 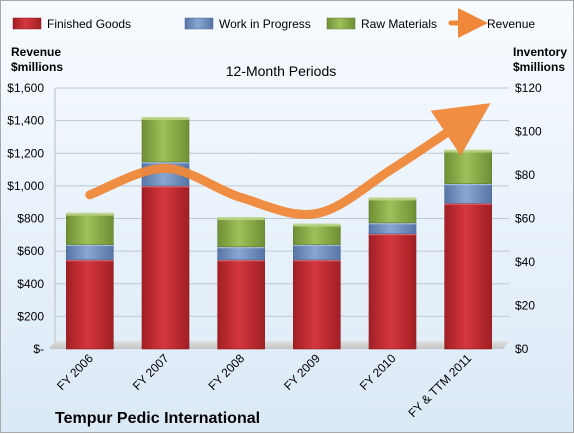 I want to click on right-axis-ticks: $0 $20 $40 $60 $80 $100 $120, so click(x=528, y=218).